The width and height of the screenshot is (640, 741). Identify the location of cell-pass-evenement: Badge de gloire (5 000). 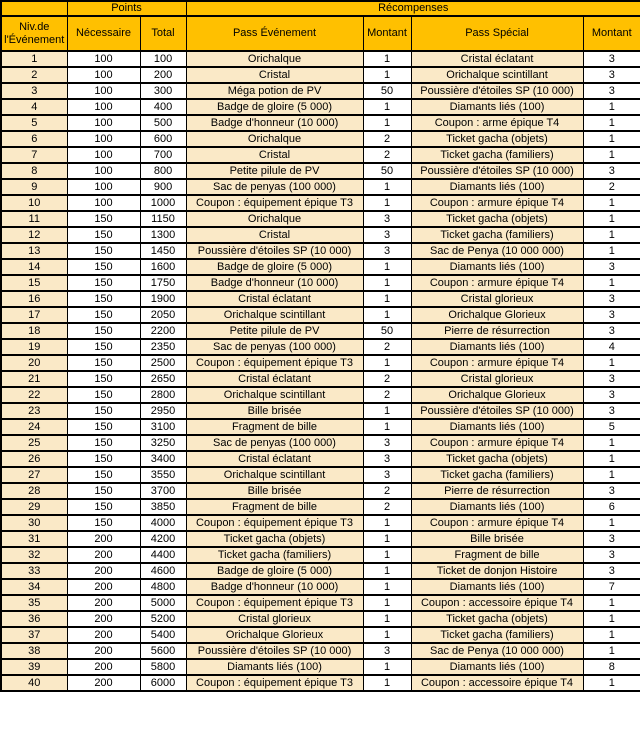
(274, 107).